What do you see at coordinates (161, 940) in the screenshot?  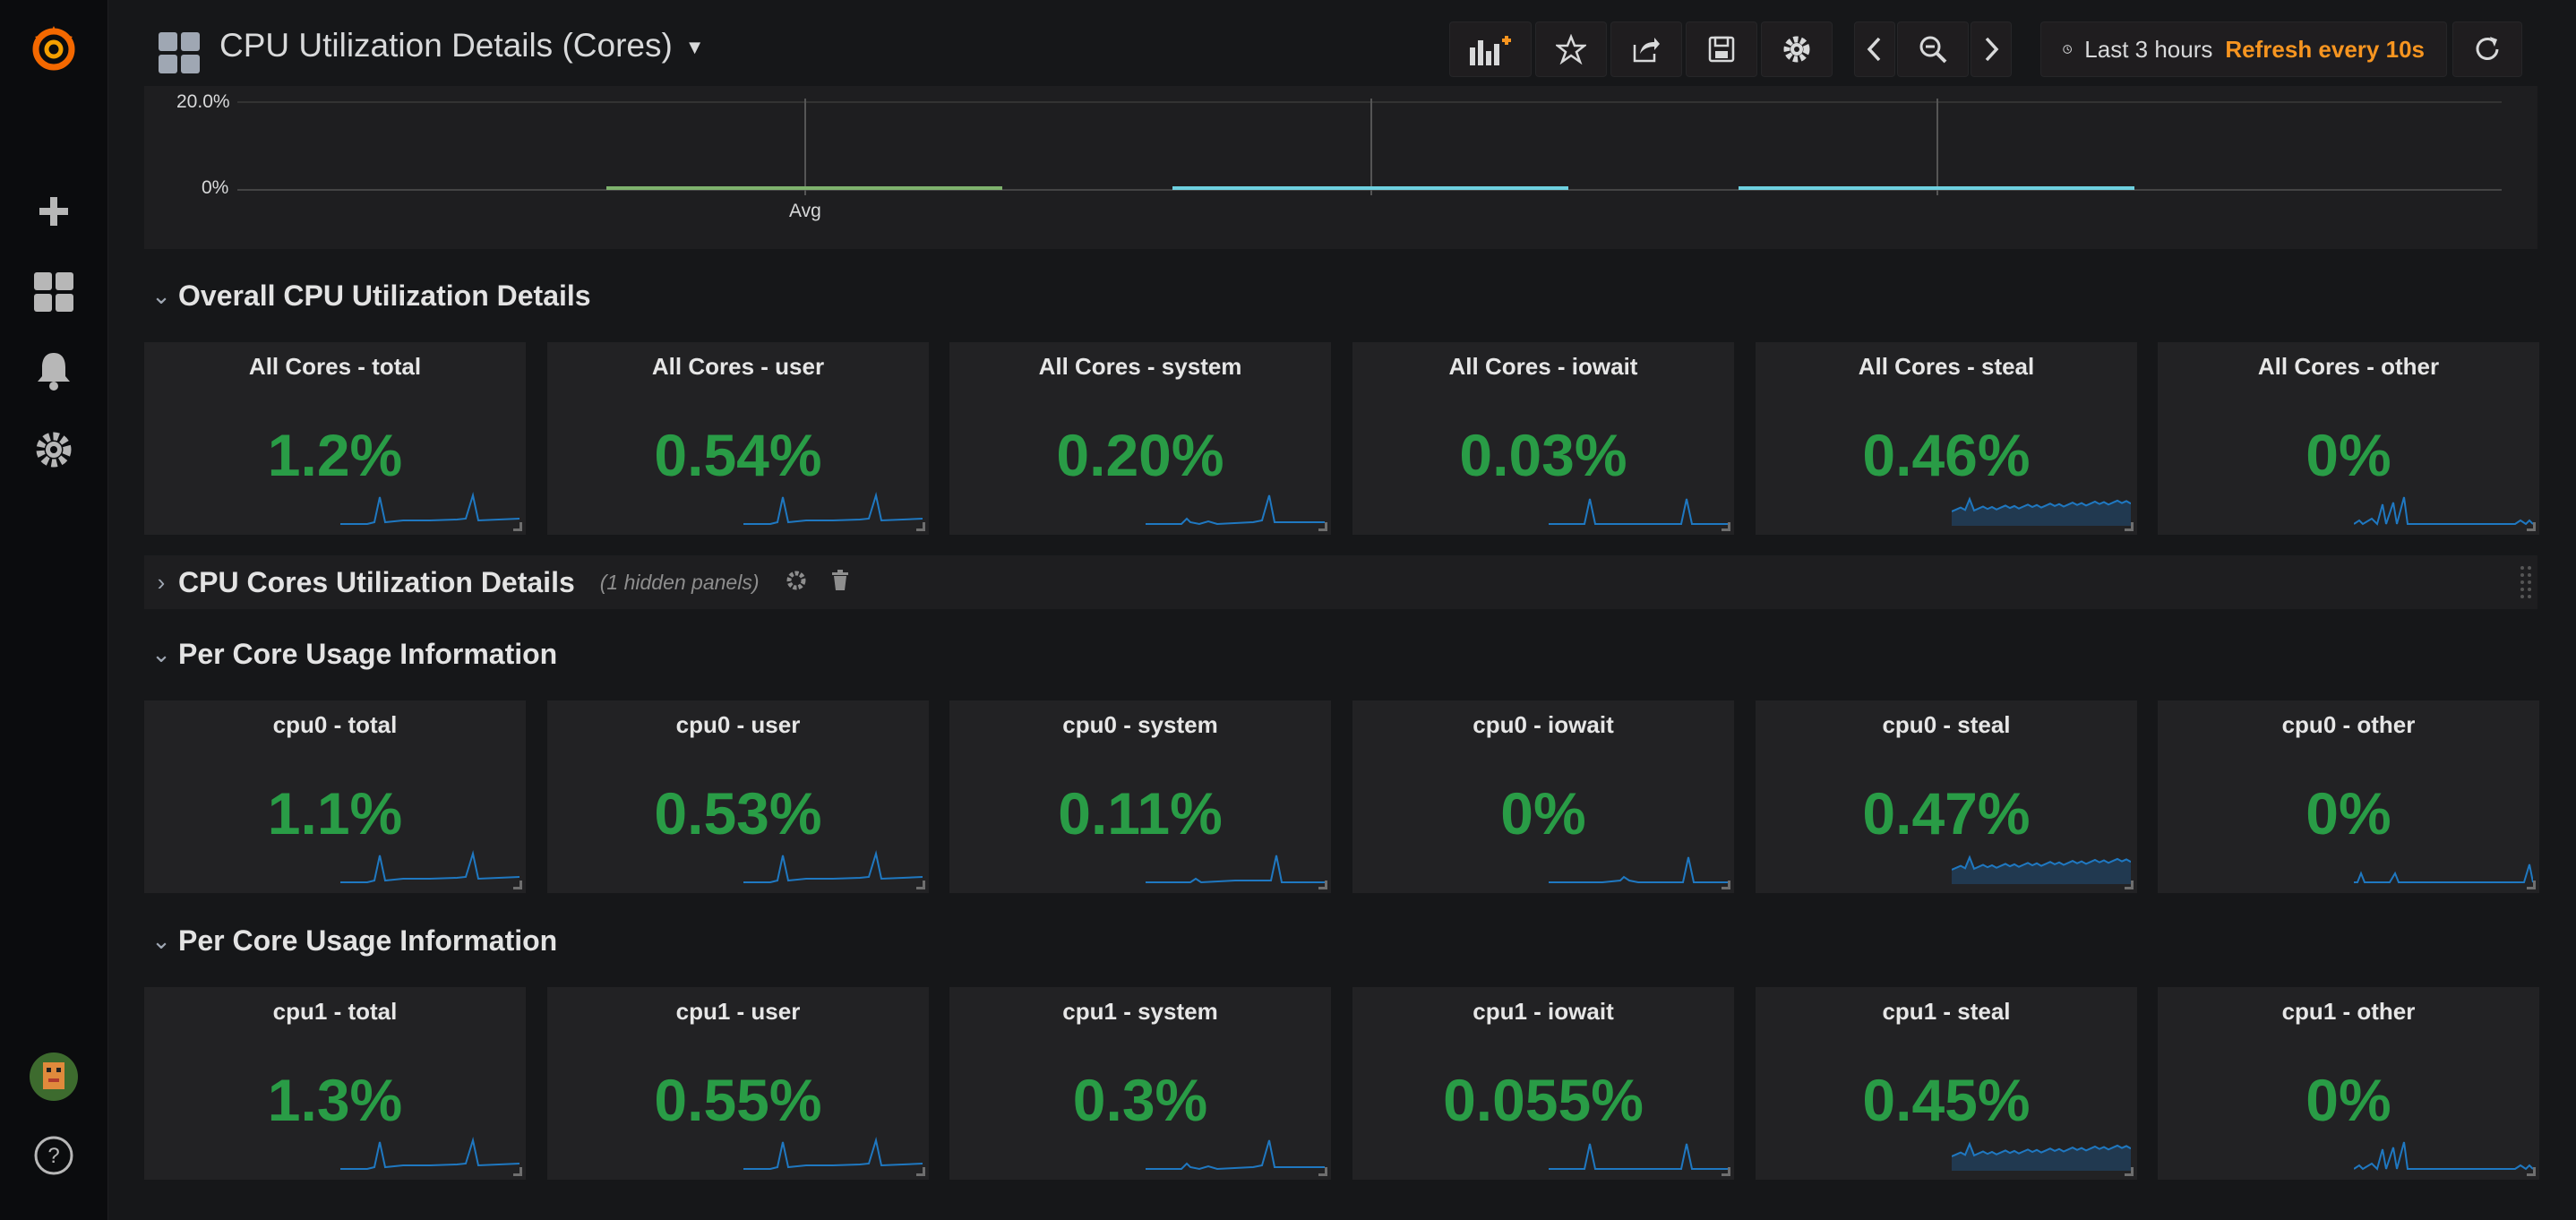 I see `chevron-down-icon: ⌄` at bounding box center [161, 940].